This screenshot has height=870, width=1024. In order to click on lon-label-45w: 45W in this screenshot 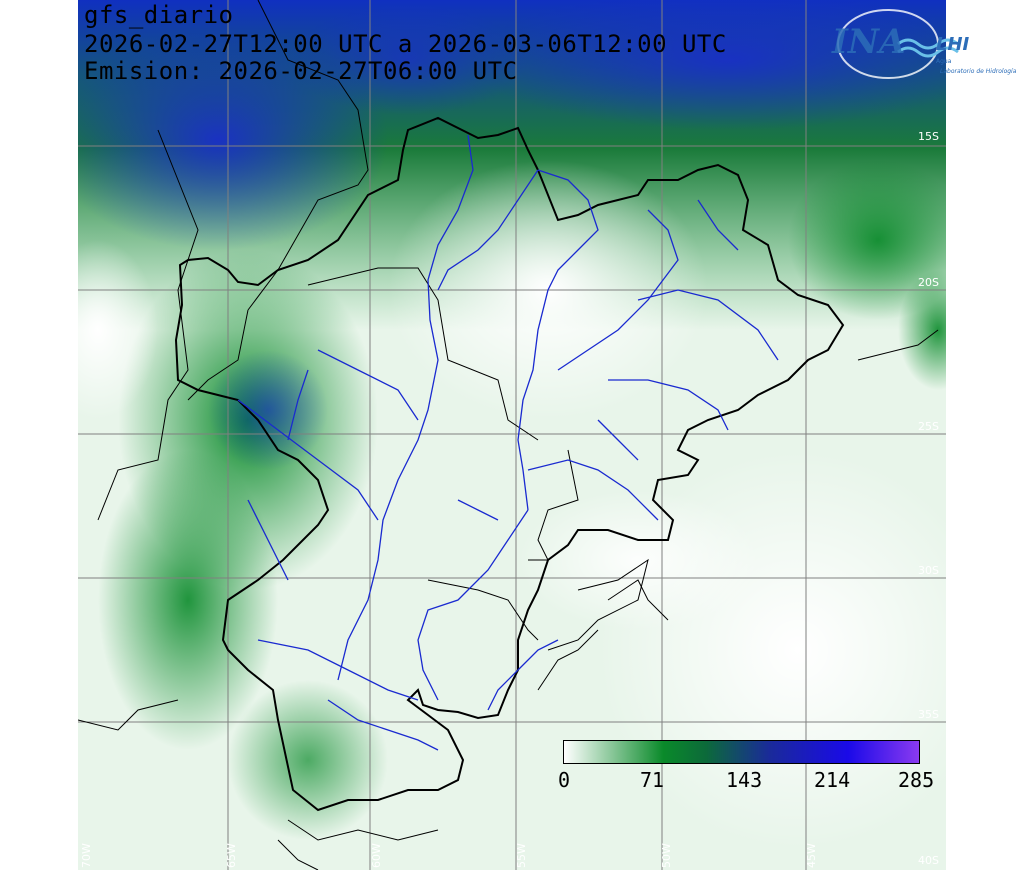, I will do `click(811, 855)`.